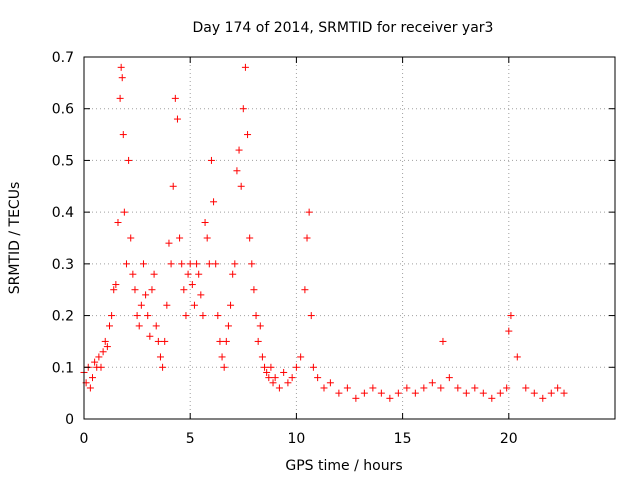 This screenshot has height=480, width=640. What do you see at coordinates (63, 213) in the screenshot?
I see `y-tick-label: 0.4` at bounding box center [63, 213].